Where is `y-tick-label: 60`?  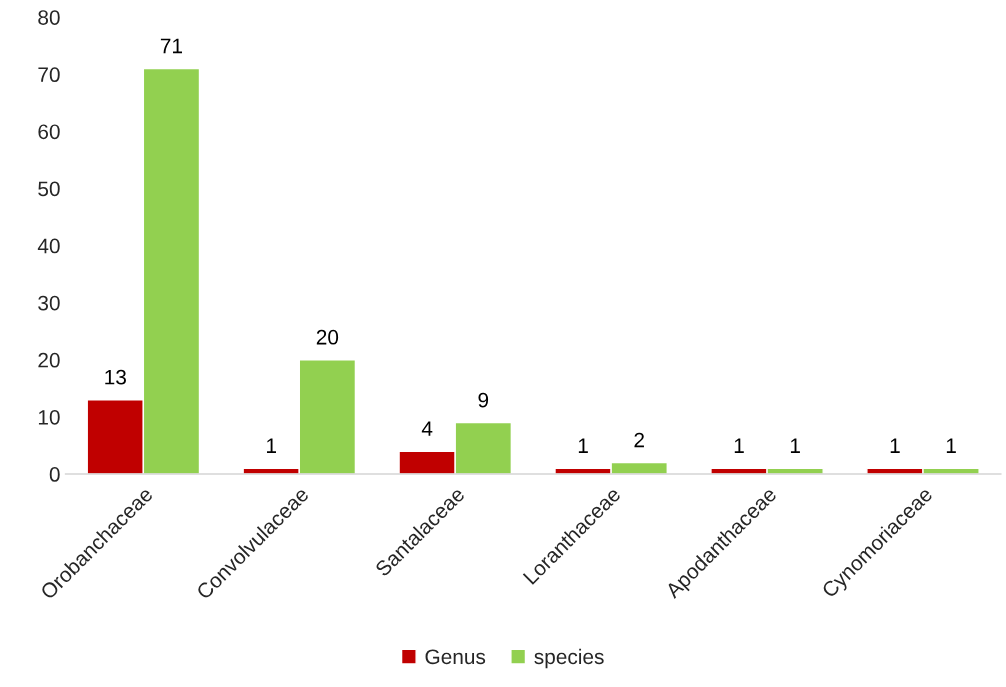 y-tick-label: 60 is located at coordinates (49, 132).